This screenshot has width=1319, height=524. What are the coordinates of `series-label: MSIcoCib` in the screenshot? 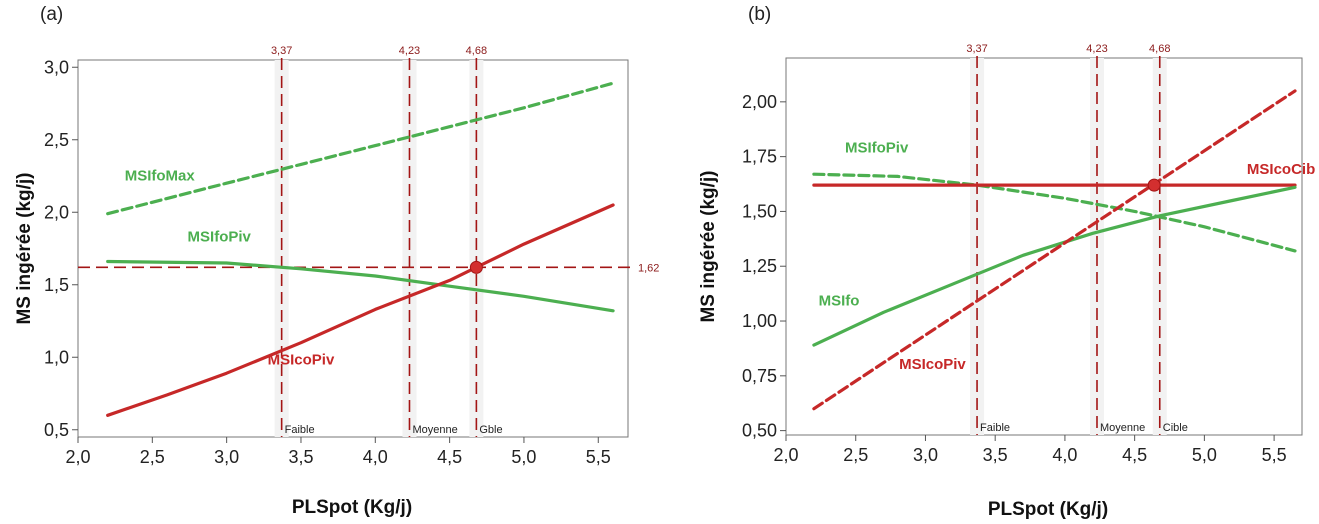 It's located at (1281, 169).